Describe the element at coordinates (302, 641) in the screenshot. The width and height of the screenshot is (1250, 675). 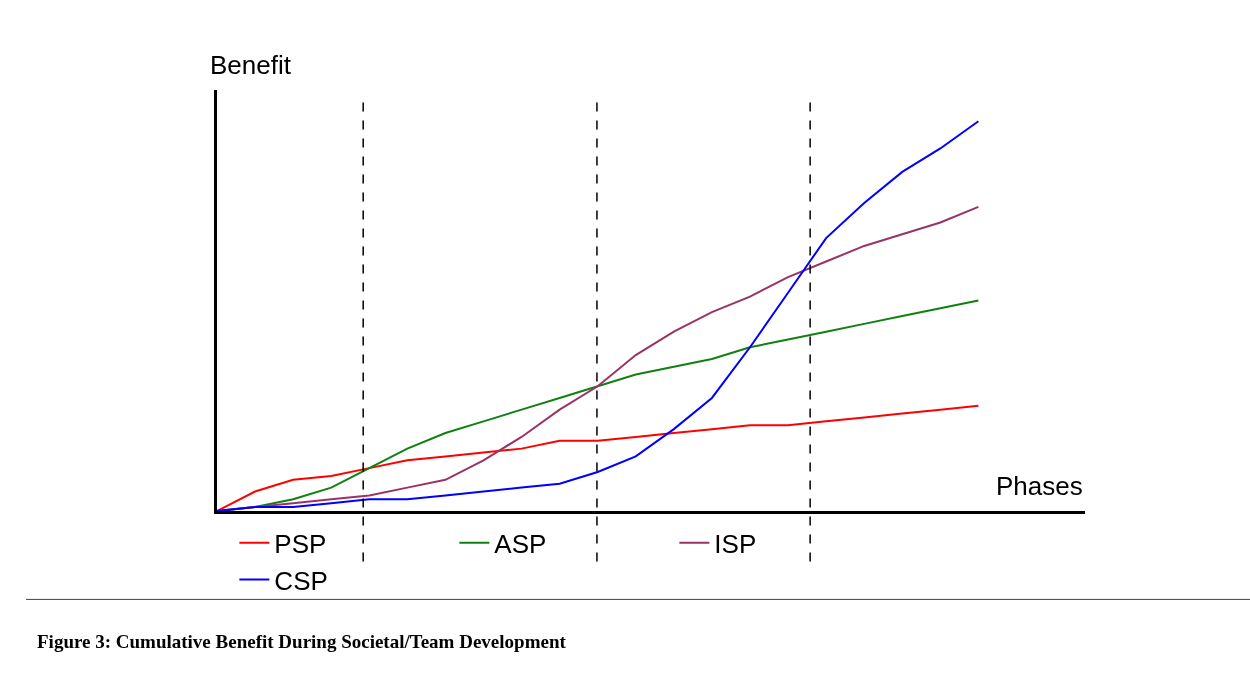
I see `caption: Figure 3: Cumulative Benefit During Societal/Team Development` at that location.